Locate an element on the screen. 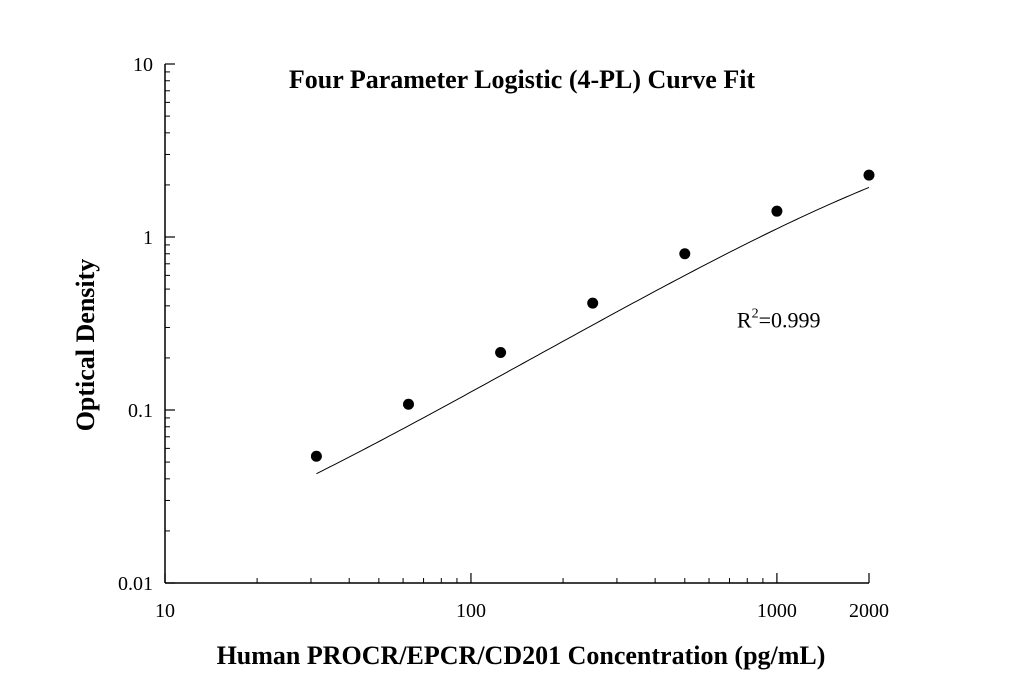  y-tick-label: 1 is located at coordinates (148, 238).